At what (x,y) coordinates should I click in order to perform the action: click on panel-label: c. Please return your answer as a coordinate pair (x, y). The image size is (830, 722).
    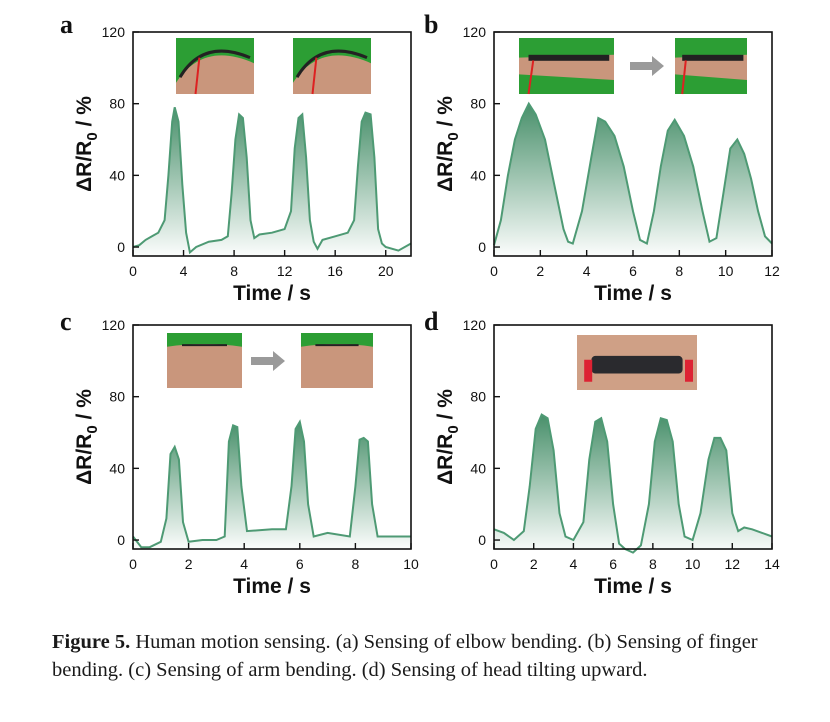
    Looking at the image, I should click on (66, 321).